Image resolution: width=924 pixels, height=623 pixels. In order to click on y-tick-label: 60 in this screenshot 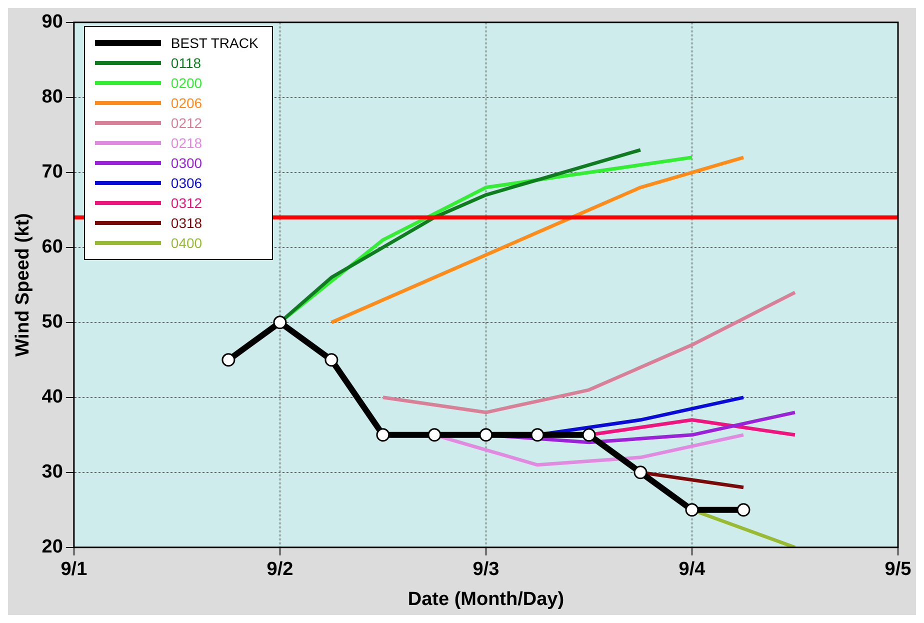, I will do `click(52, 247)`.